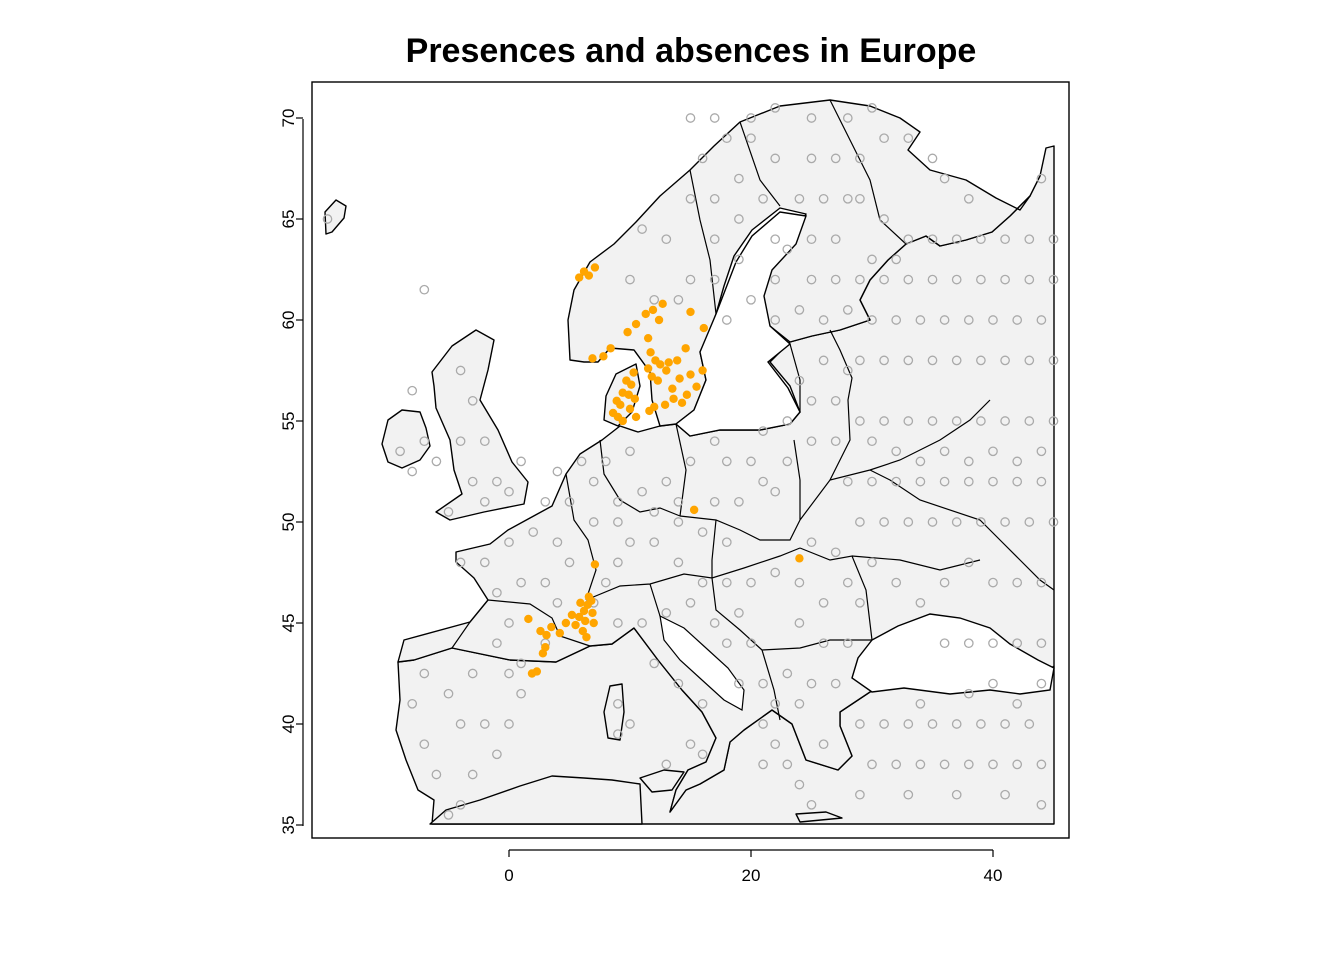 This screenshot has width=1344, height=960. Describe the element at coordinates (288, 522) in the screenshot. I see `y-tick-label: 50` at that location.